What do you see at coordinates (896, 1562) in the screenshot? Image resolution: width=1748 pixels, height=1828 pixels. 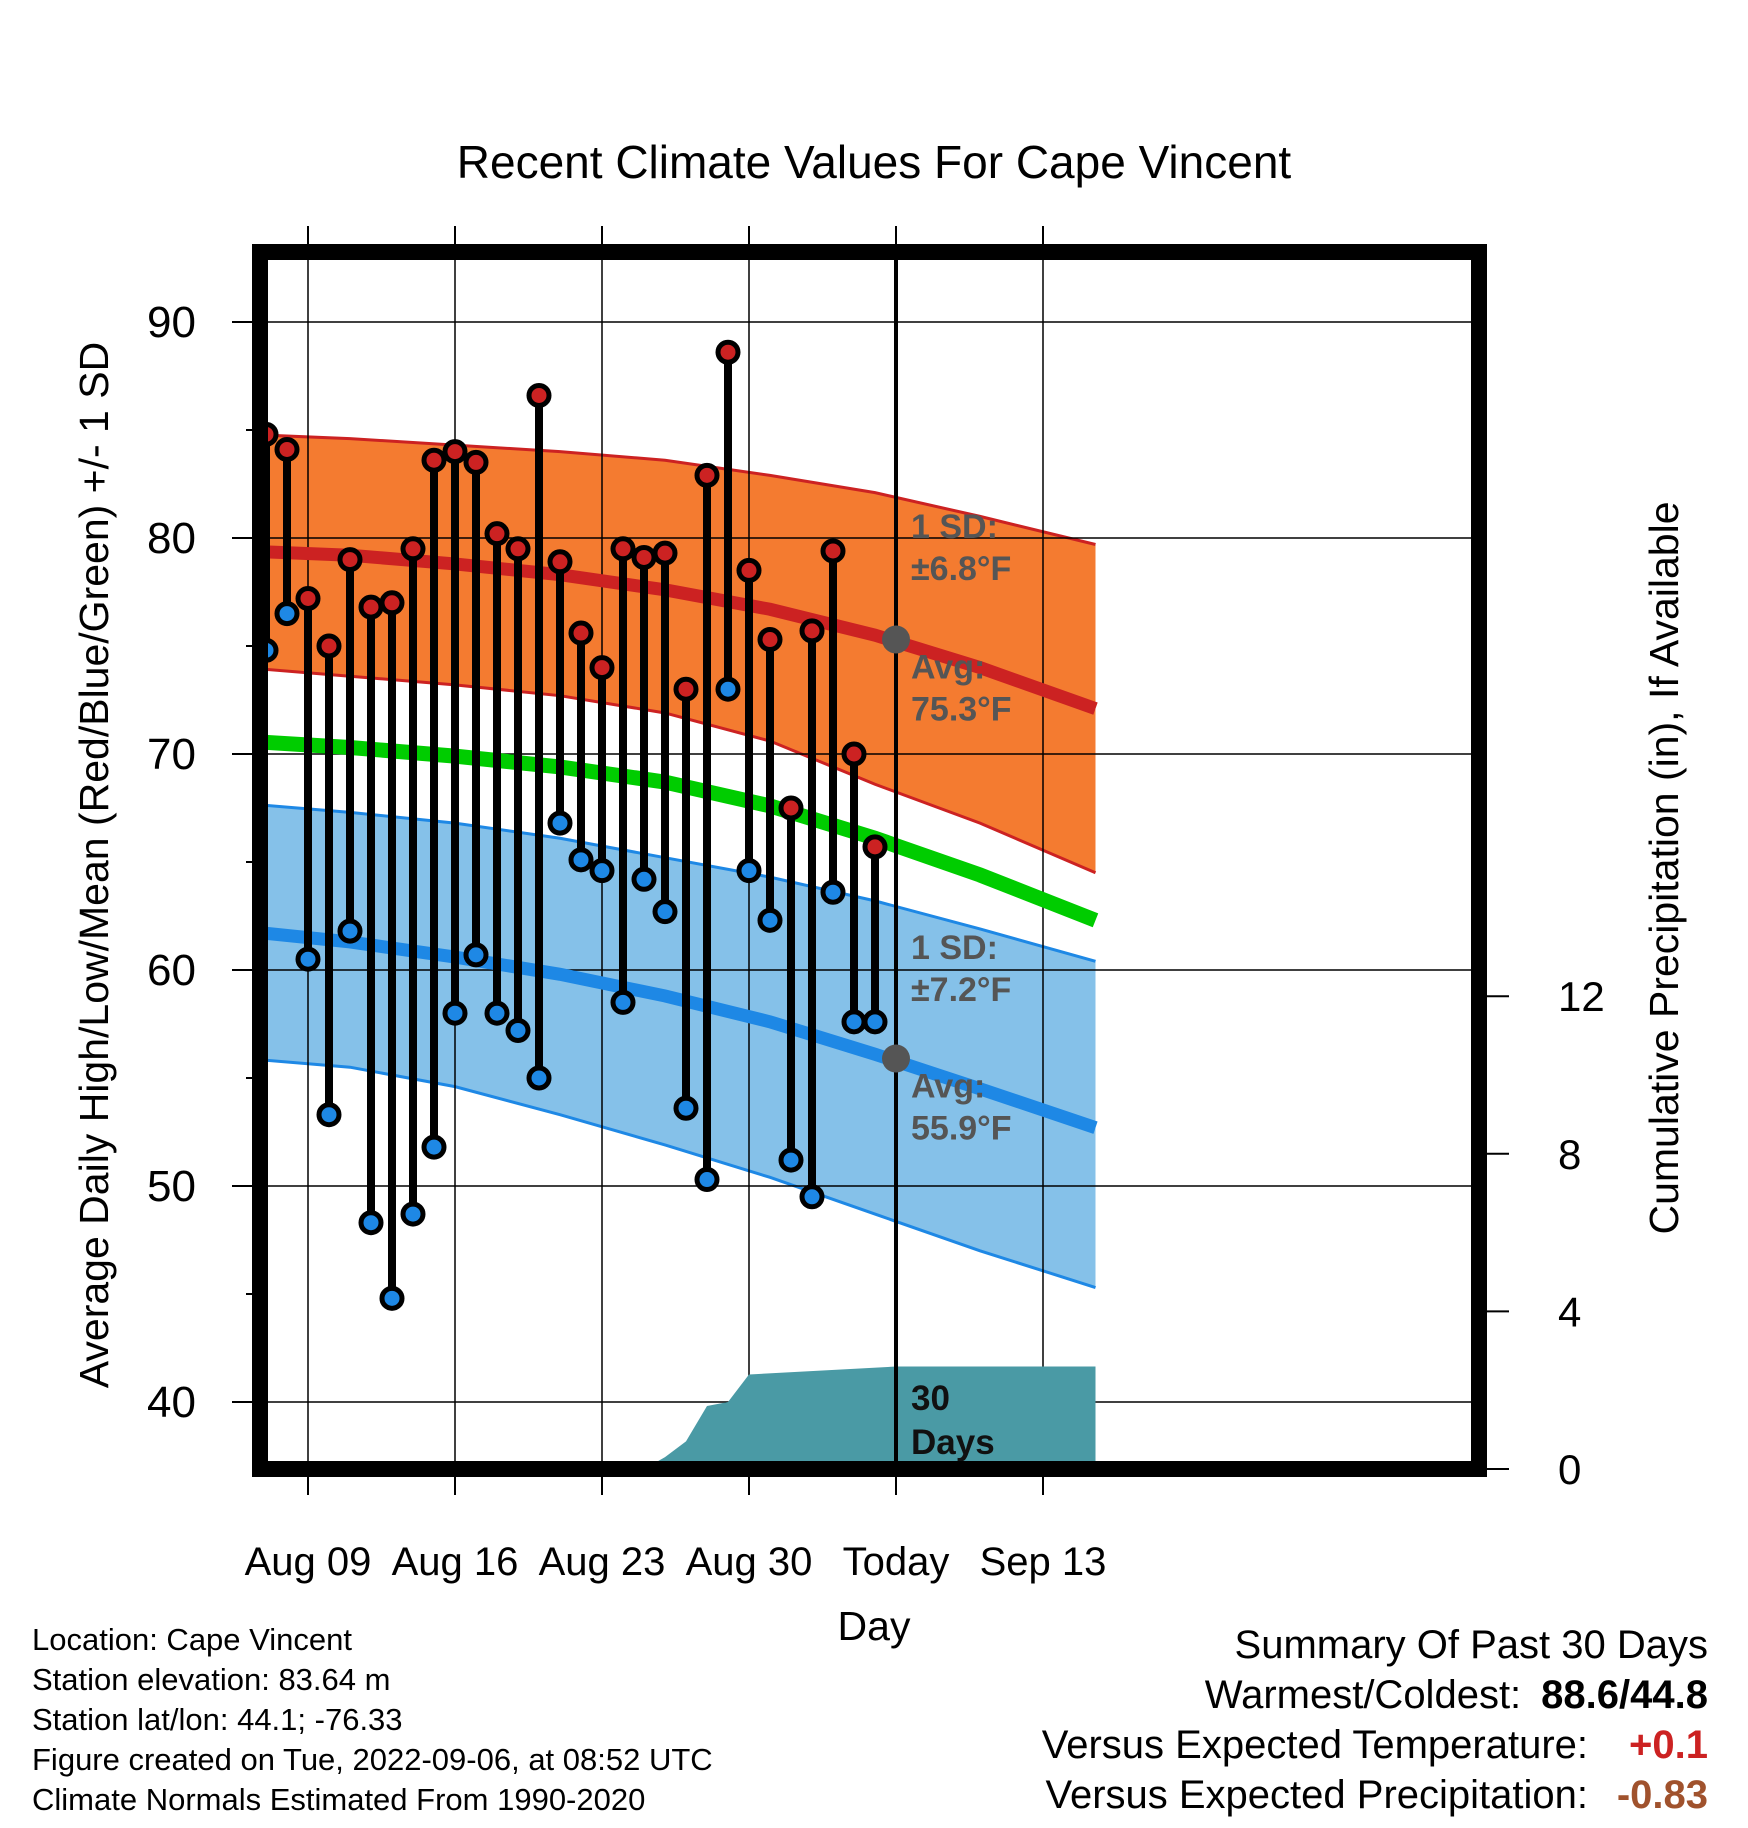 I see `x-tick-label: Today` at bounding box center [896, 1562].